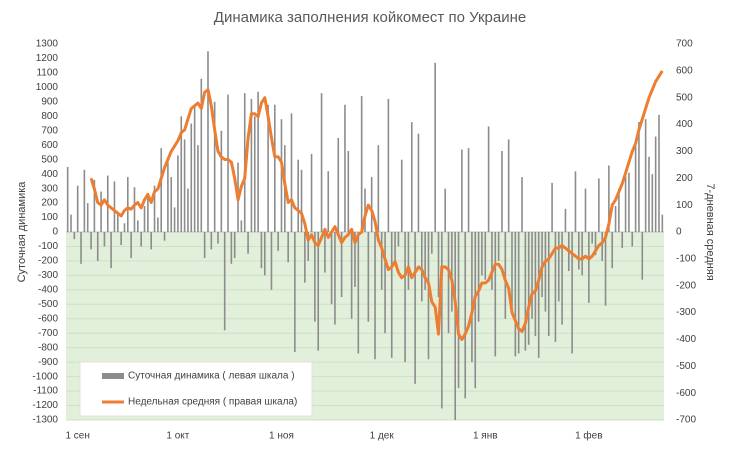 The image size is (740, 467). I want to click on y-tick-label: 200, so click(49, 203).